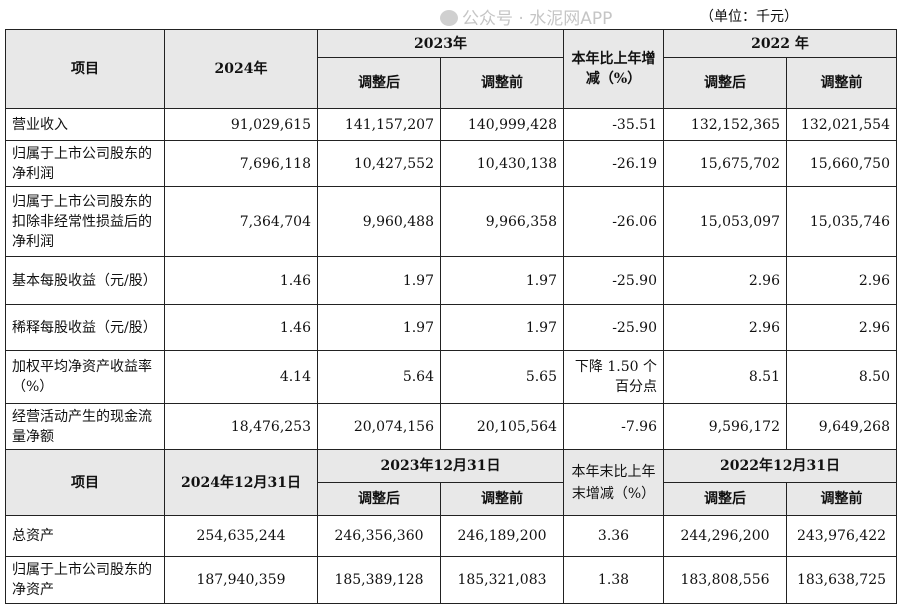 This screenshot has width=909, height=611. I want to click on cell-chg: -35.51, so click(613, 124).